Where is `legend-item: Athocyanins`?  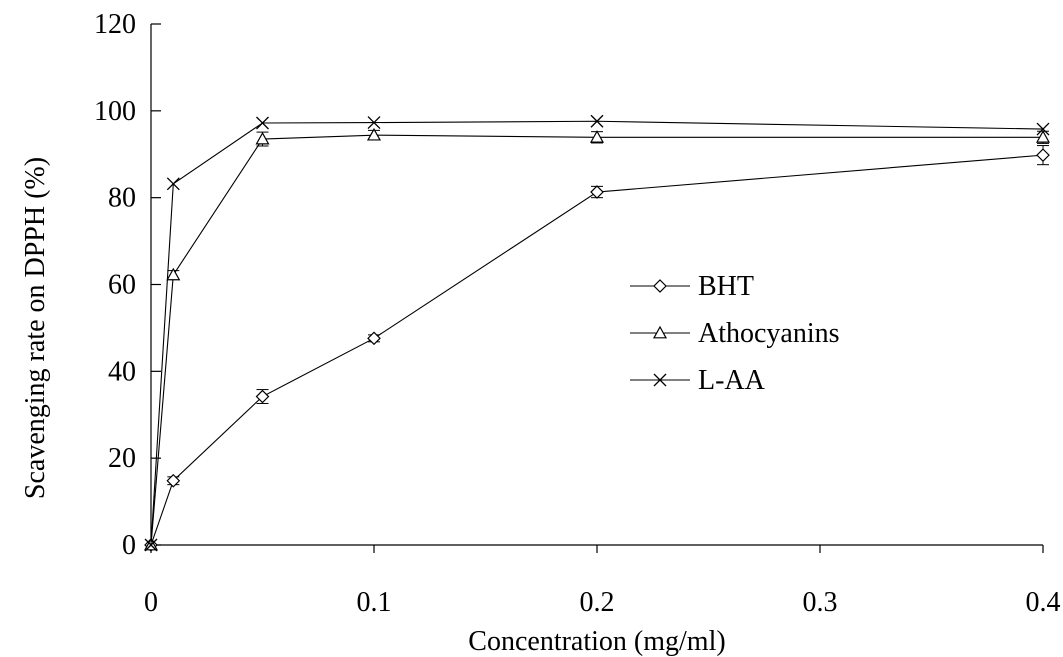
legend-item: Athocyanins is located at coordinates (735, 333).